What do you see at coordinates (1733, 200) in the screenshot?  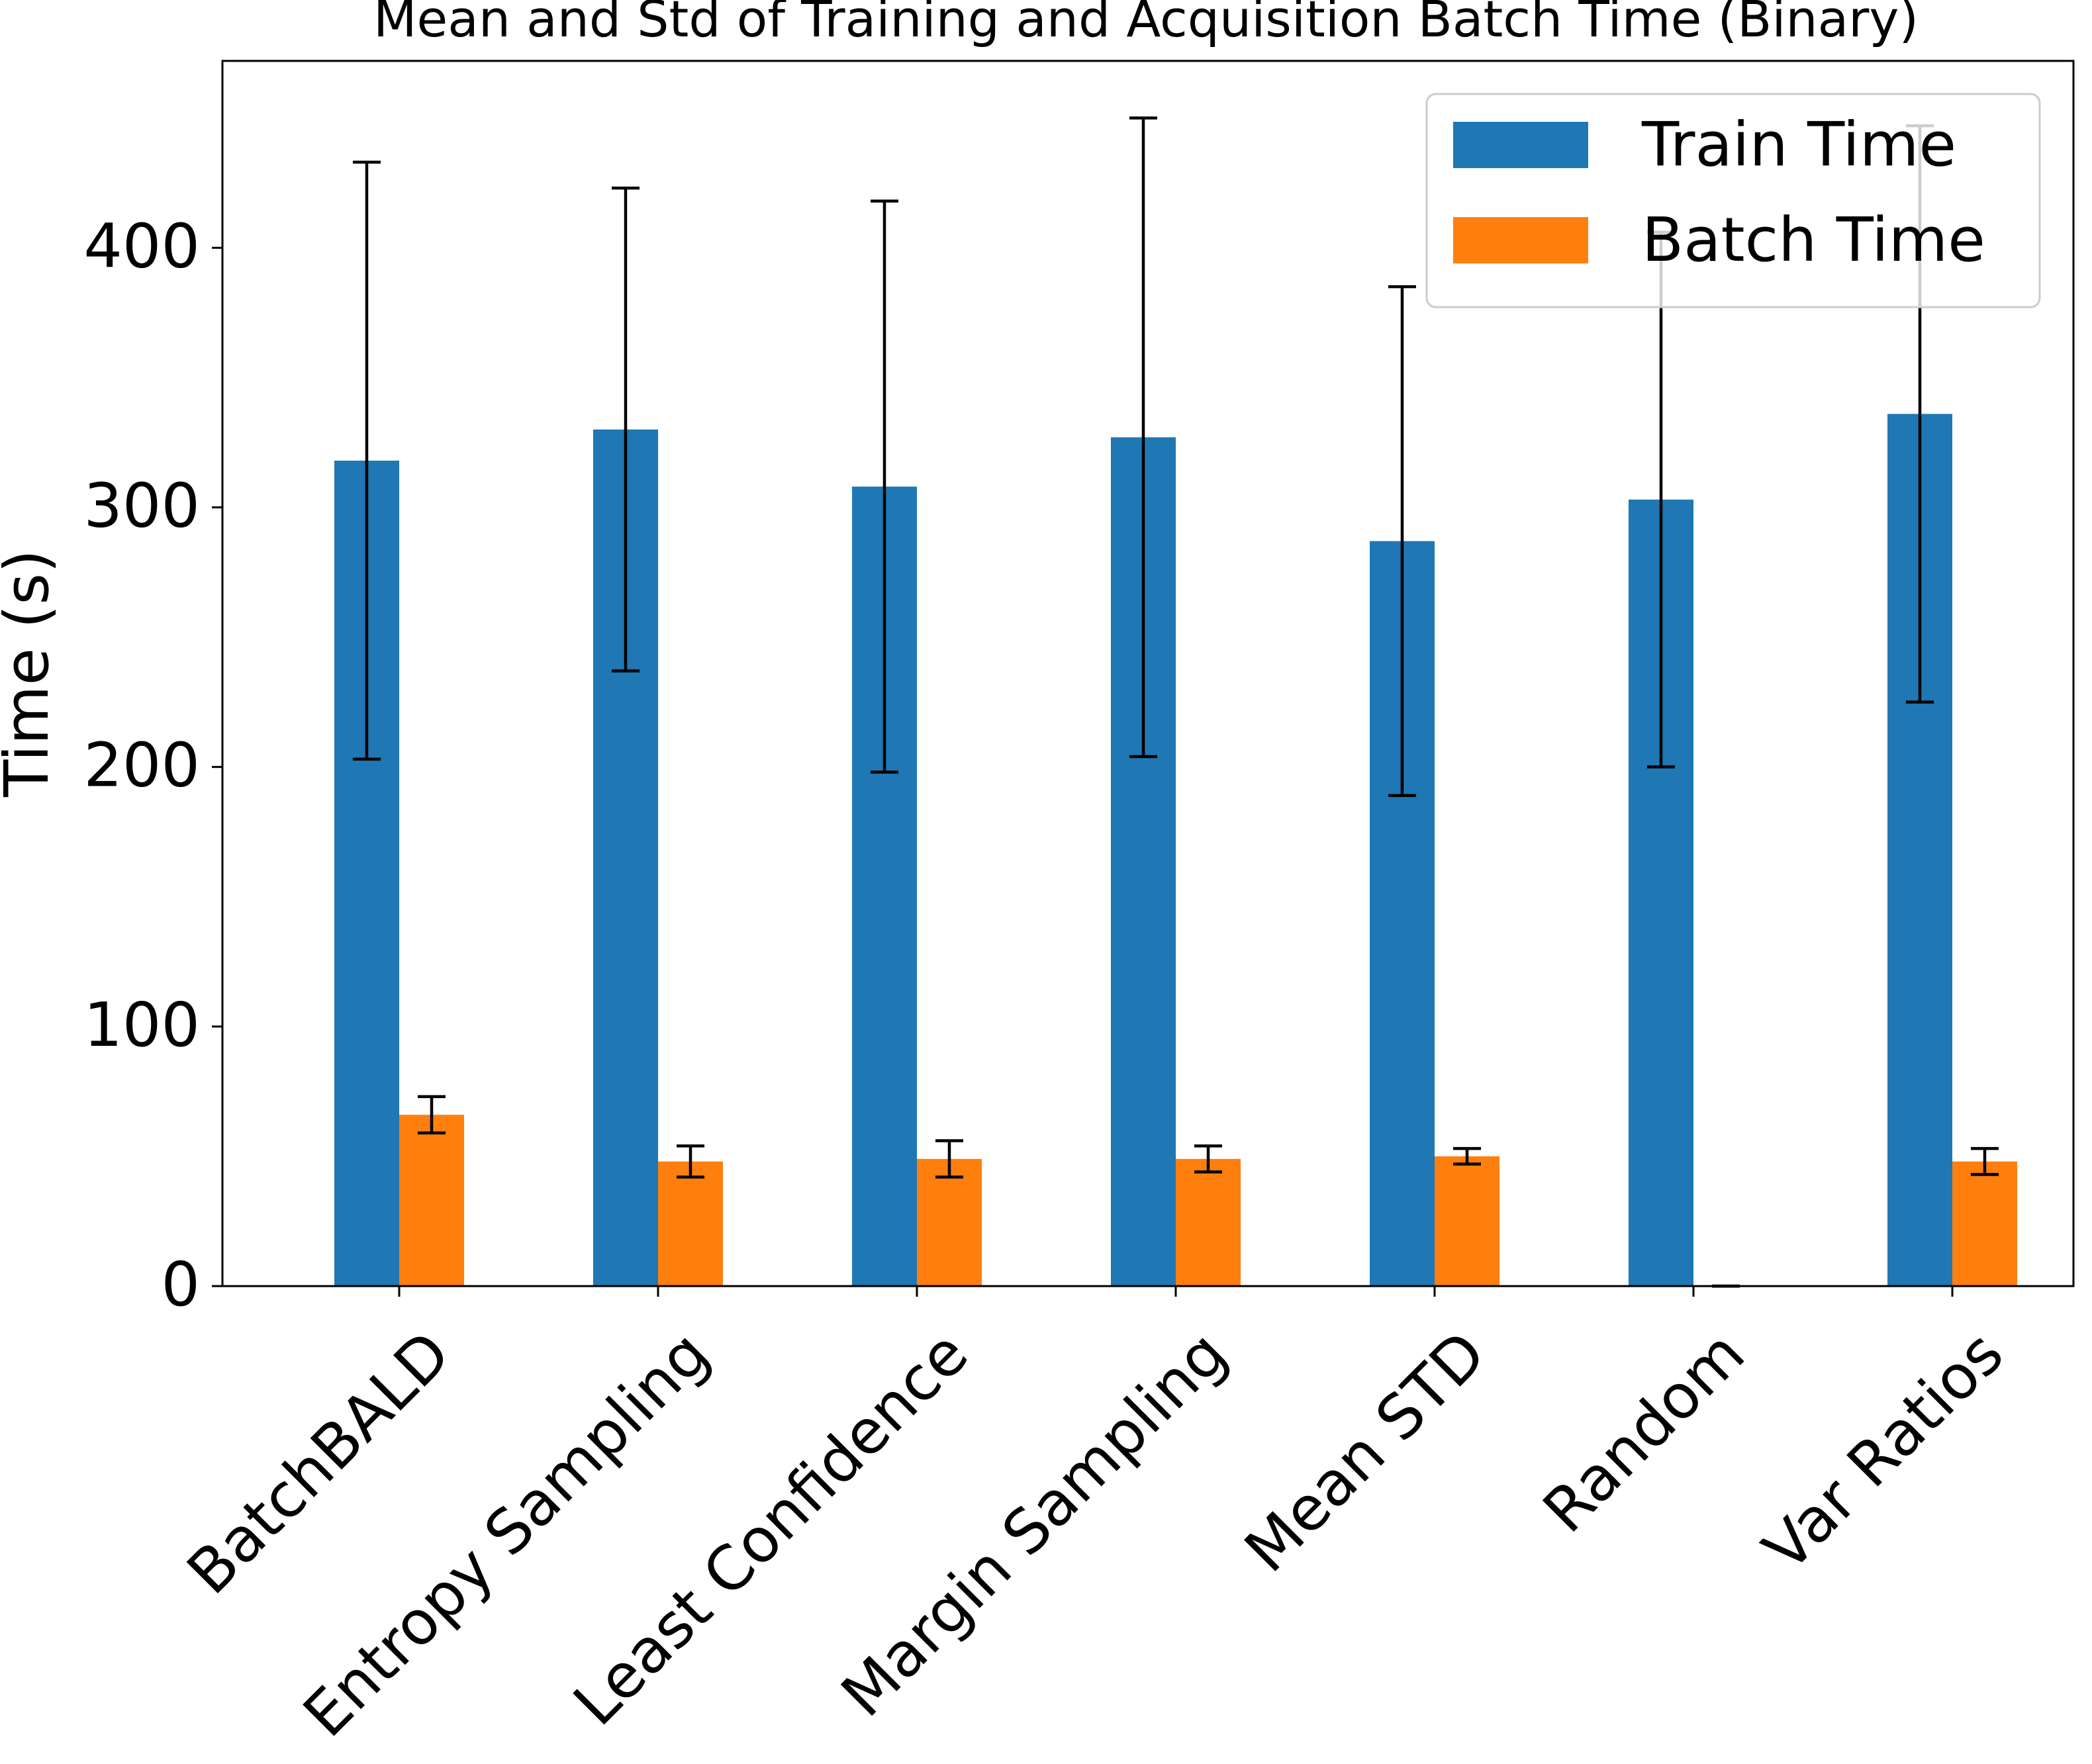 I see `legend: Train Time Batch Time` at bounding box center [1733, 200].